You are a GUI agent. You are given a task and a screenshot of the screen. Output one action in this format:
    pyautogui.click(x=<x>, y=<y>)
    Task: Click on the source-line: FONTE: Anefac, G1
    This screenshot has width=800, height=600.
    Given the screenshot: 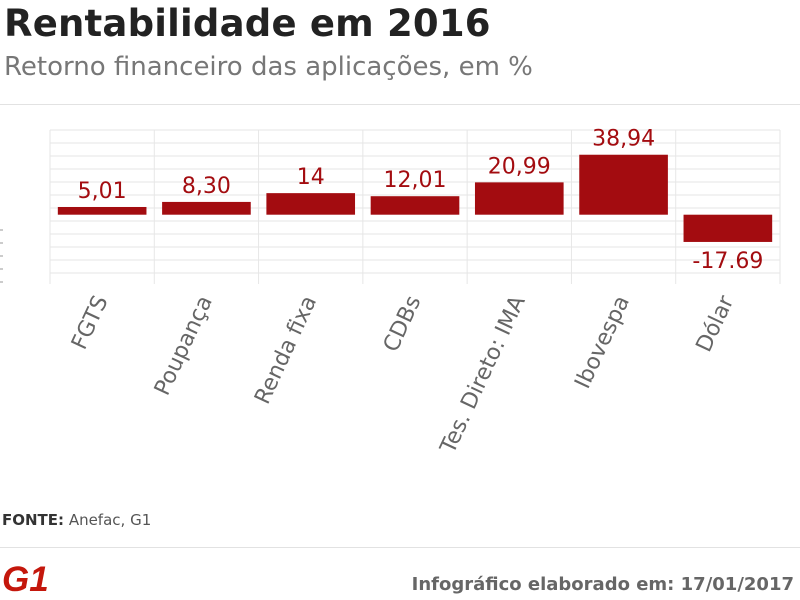 What is the action you would take?
    pyautogui.click(x=76, y=520)
    